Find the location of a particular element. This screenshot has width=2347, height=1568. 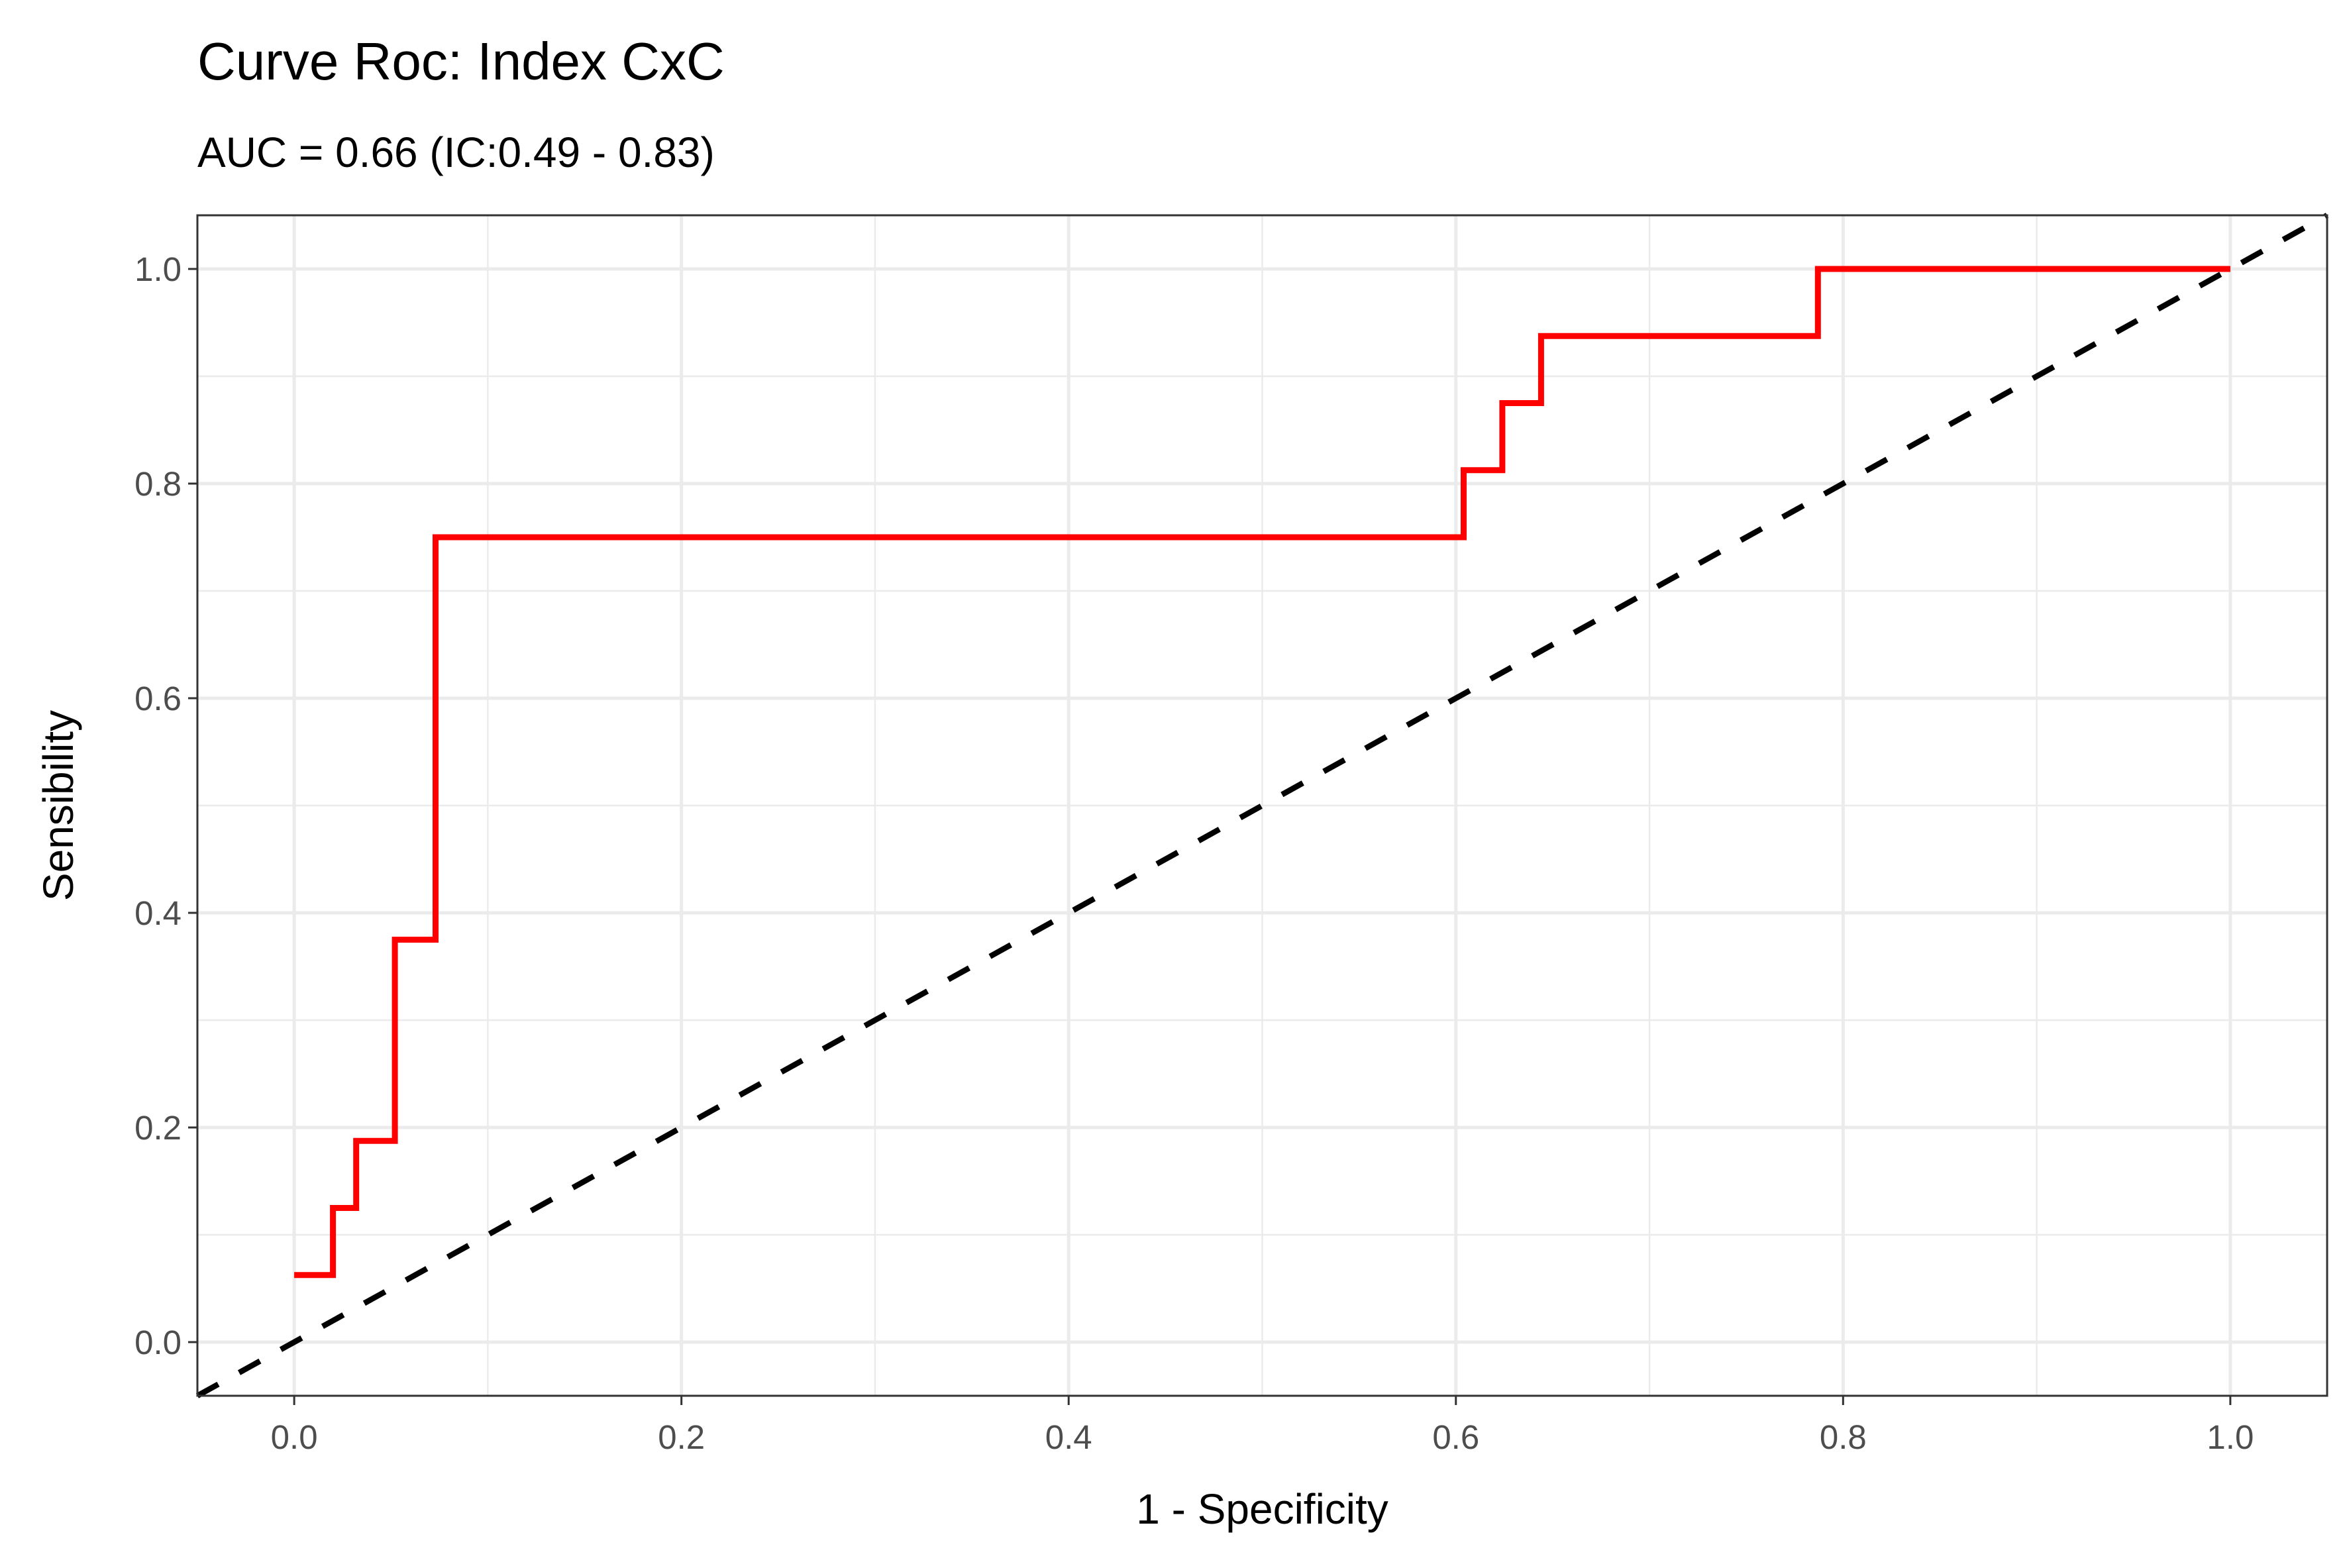

chart-subtitle: AUC = 0.66 (IC:0.49 - 0.83) is located at coordinates (456, 152).